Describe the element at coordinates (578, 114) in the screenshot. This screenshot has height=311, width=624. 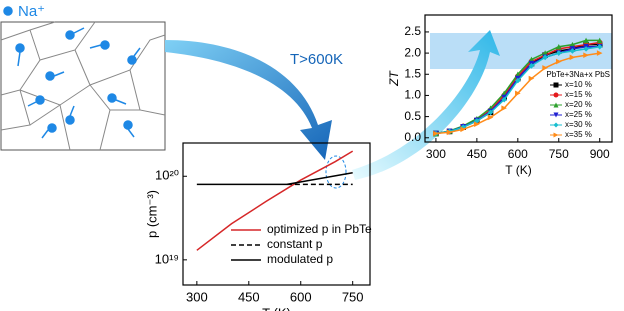
I see `legend-label: x=25 %` at that location.